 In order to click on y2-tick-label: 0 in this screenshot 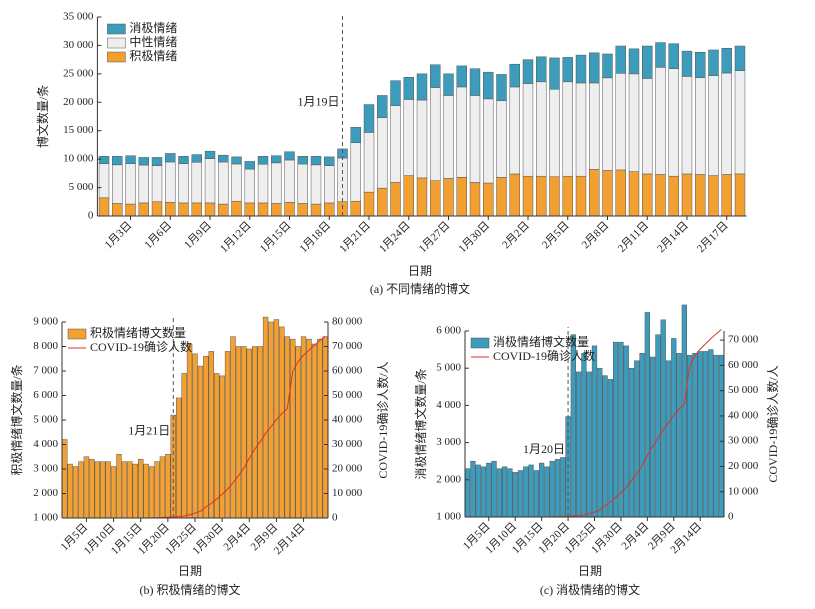, I will do `click(731, 517)`.